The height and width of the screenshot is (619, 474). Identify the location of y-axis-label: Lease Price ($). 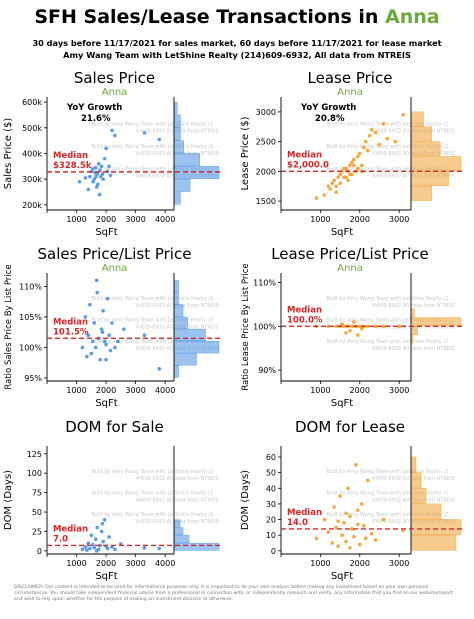
(245, 153).